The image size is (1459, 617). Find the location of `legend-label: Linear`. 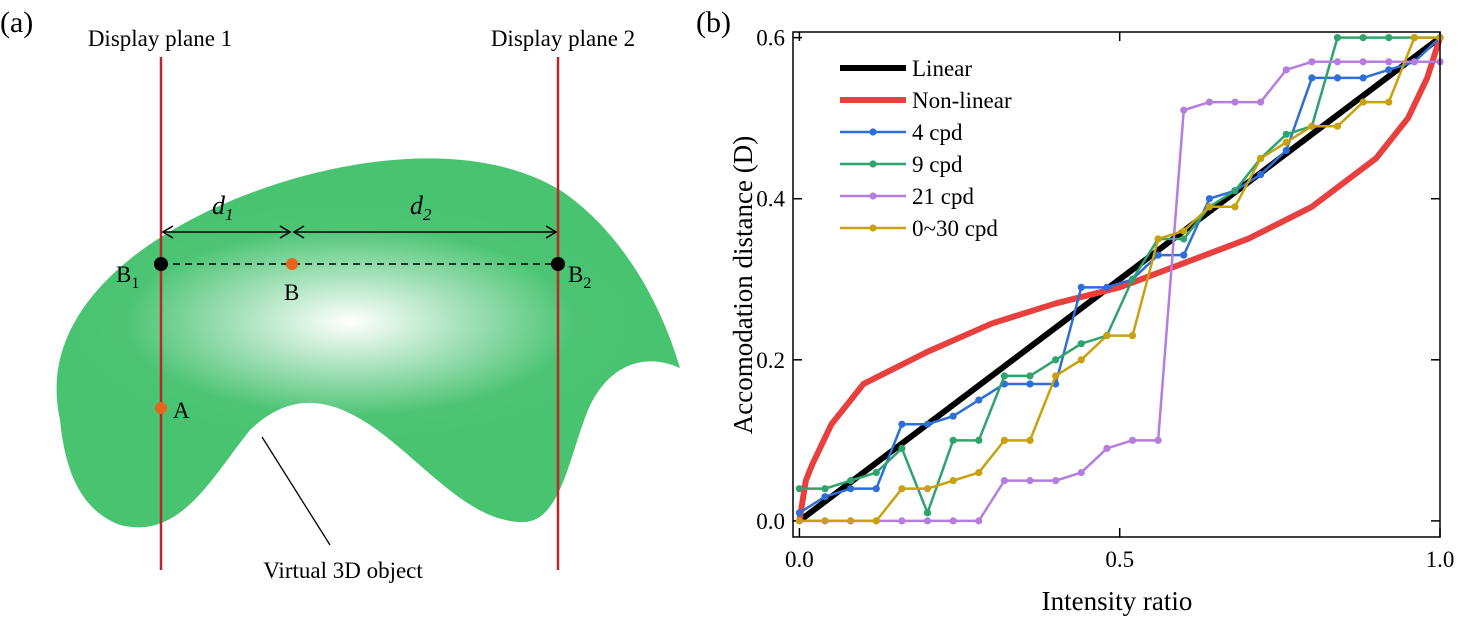

legend-label: Linear is located at coordinates (942, 68).